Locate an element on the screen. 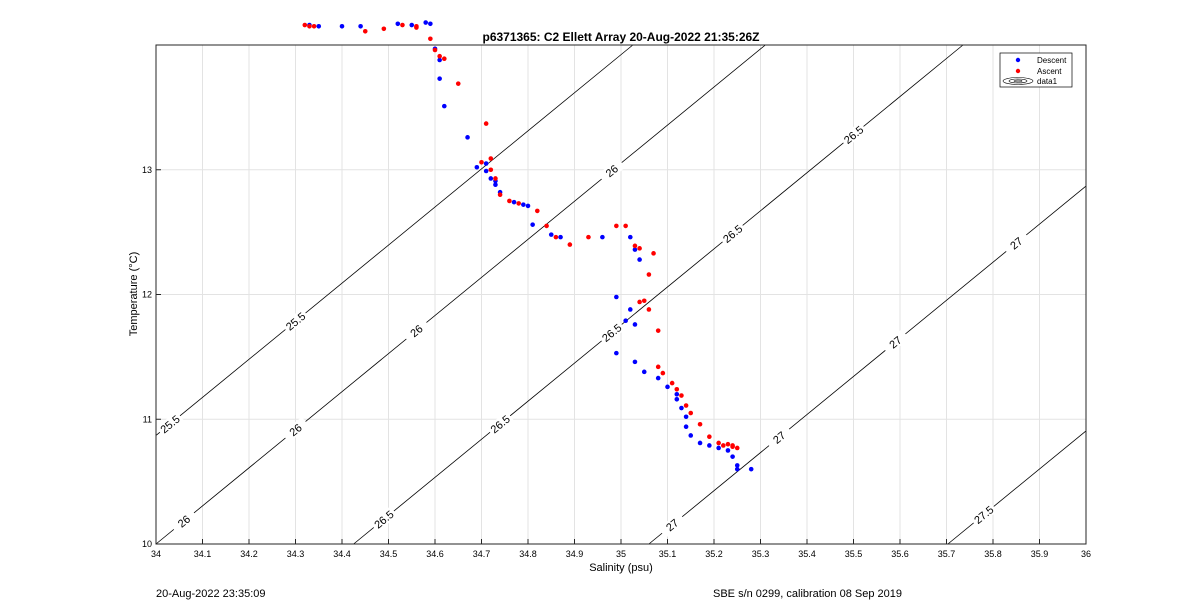 The width and height of the screenshot is (1200, 611). x-axis-label: Salinity (psu) is located at coordinates (621, 568).